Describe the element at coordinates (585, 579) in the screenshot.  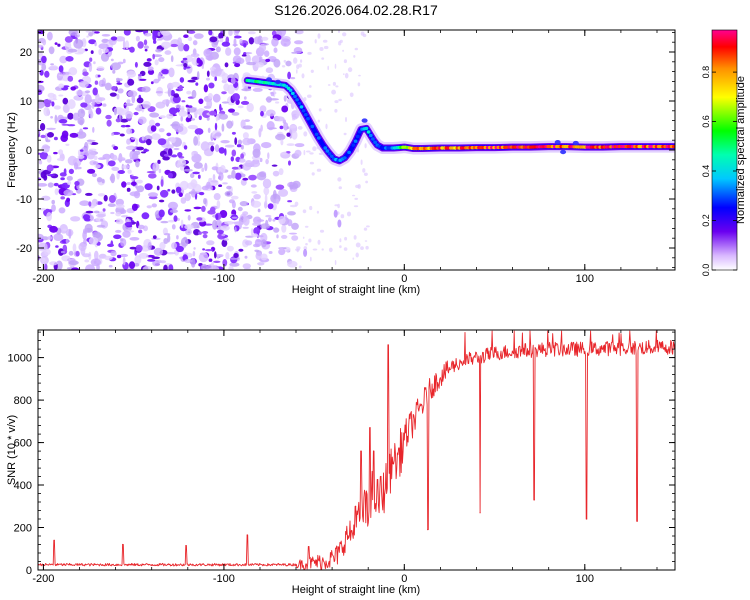
I see `x-tick-label: 100` at that location.